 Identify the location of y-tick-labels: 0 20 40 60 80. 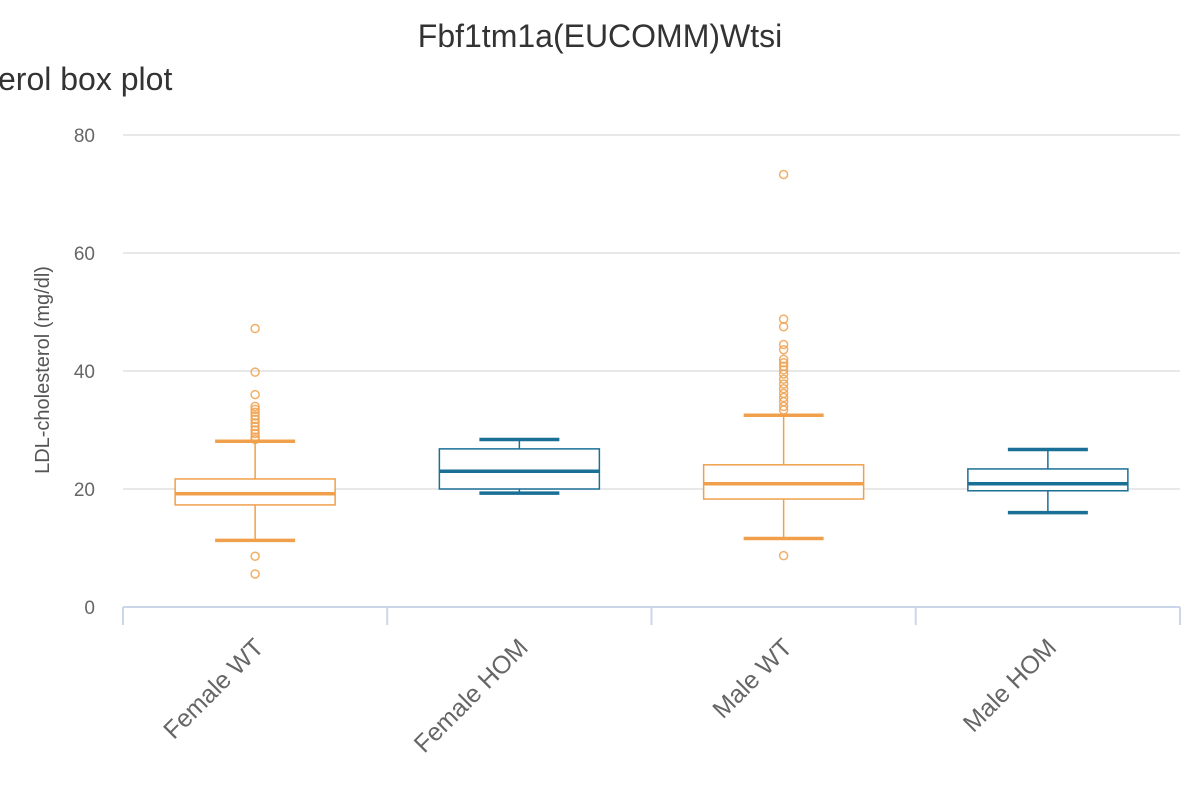
(84, 372).